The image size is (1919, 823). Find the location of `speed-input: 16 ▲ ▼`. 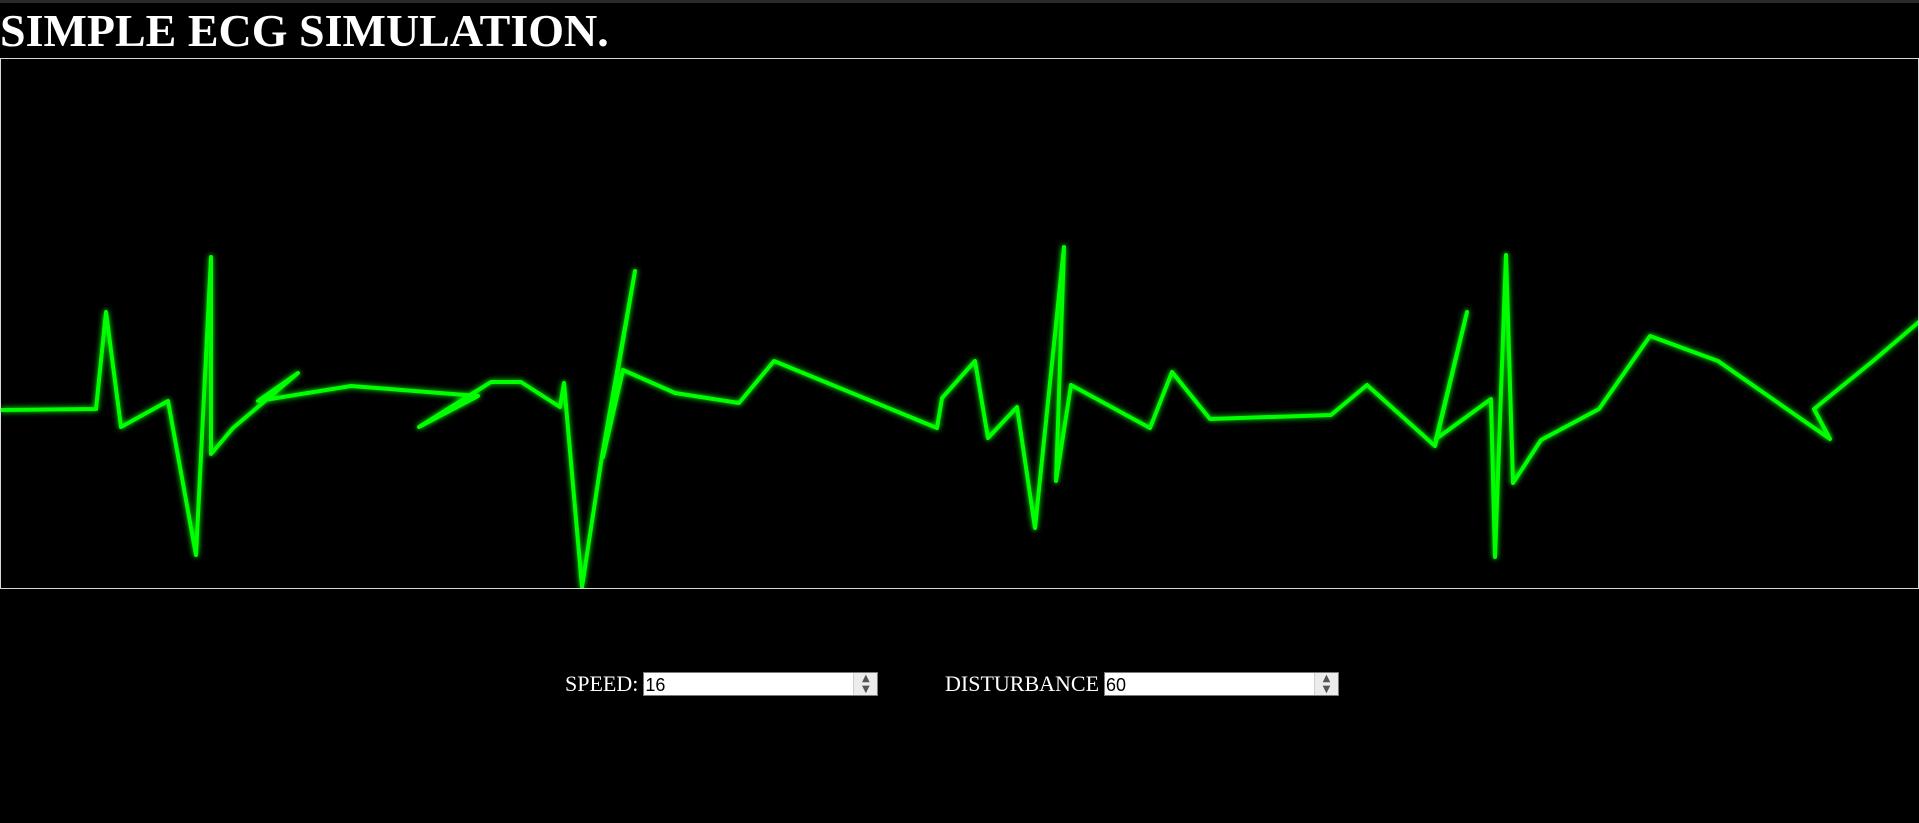

speed-input: 16 ▲ ▼ is located at coordinates (761, 684).